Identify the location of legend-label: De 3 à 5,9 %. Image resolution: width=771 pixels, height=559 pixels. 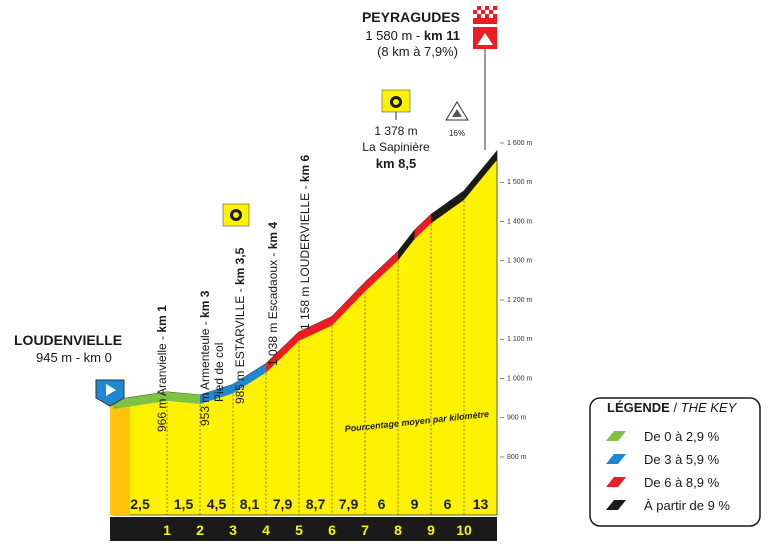
(682, 459).